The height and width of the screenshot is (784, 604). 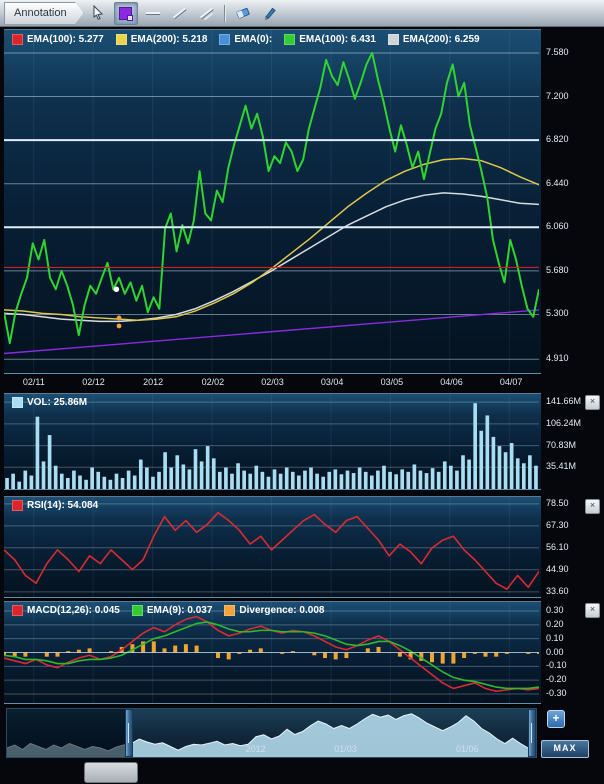 I want to click on y-axis-label: 0.30, so click(x=555, y=609).